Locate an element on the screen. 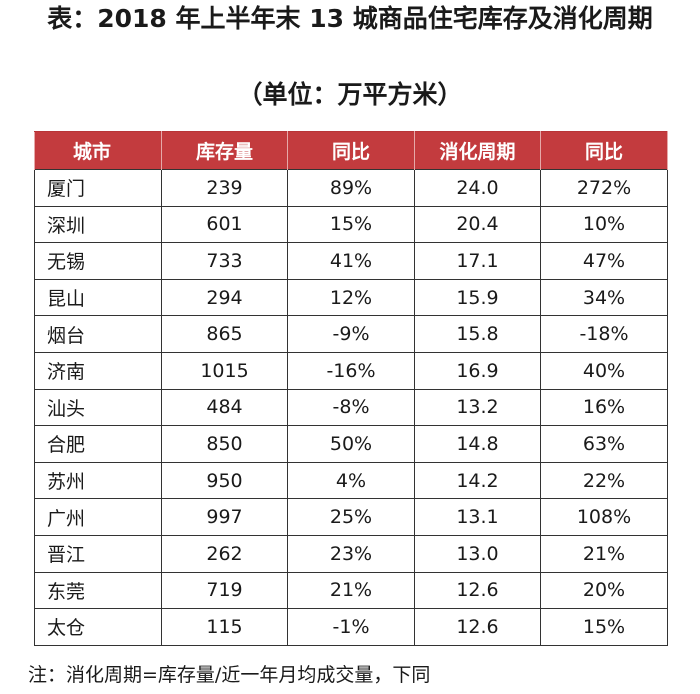  cell-city: 东莞 is located at coordinates (98, 590).